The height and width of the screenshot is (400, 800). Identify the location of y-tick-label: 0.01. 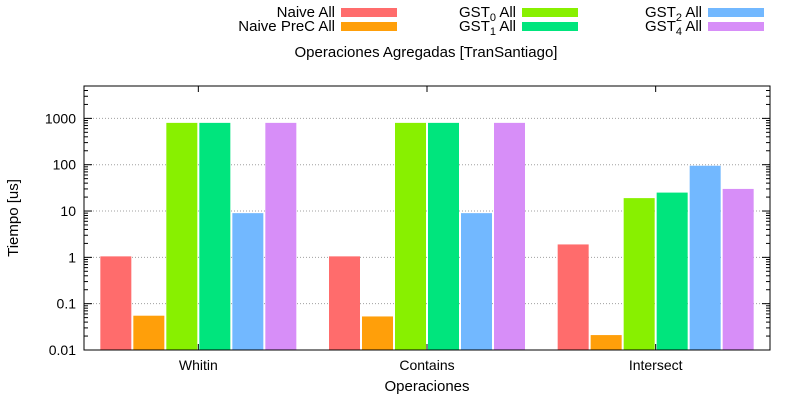
(62, 350).